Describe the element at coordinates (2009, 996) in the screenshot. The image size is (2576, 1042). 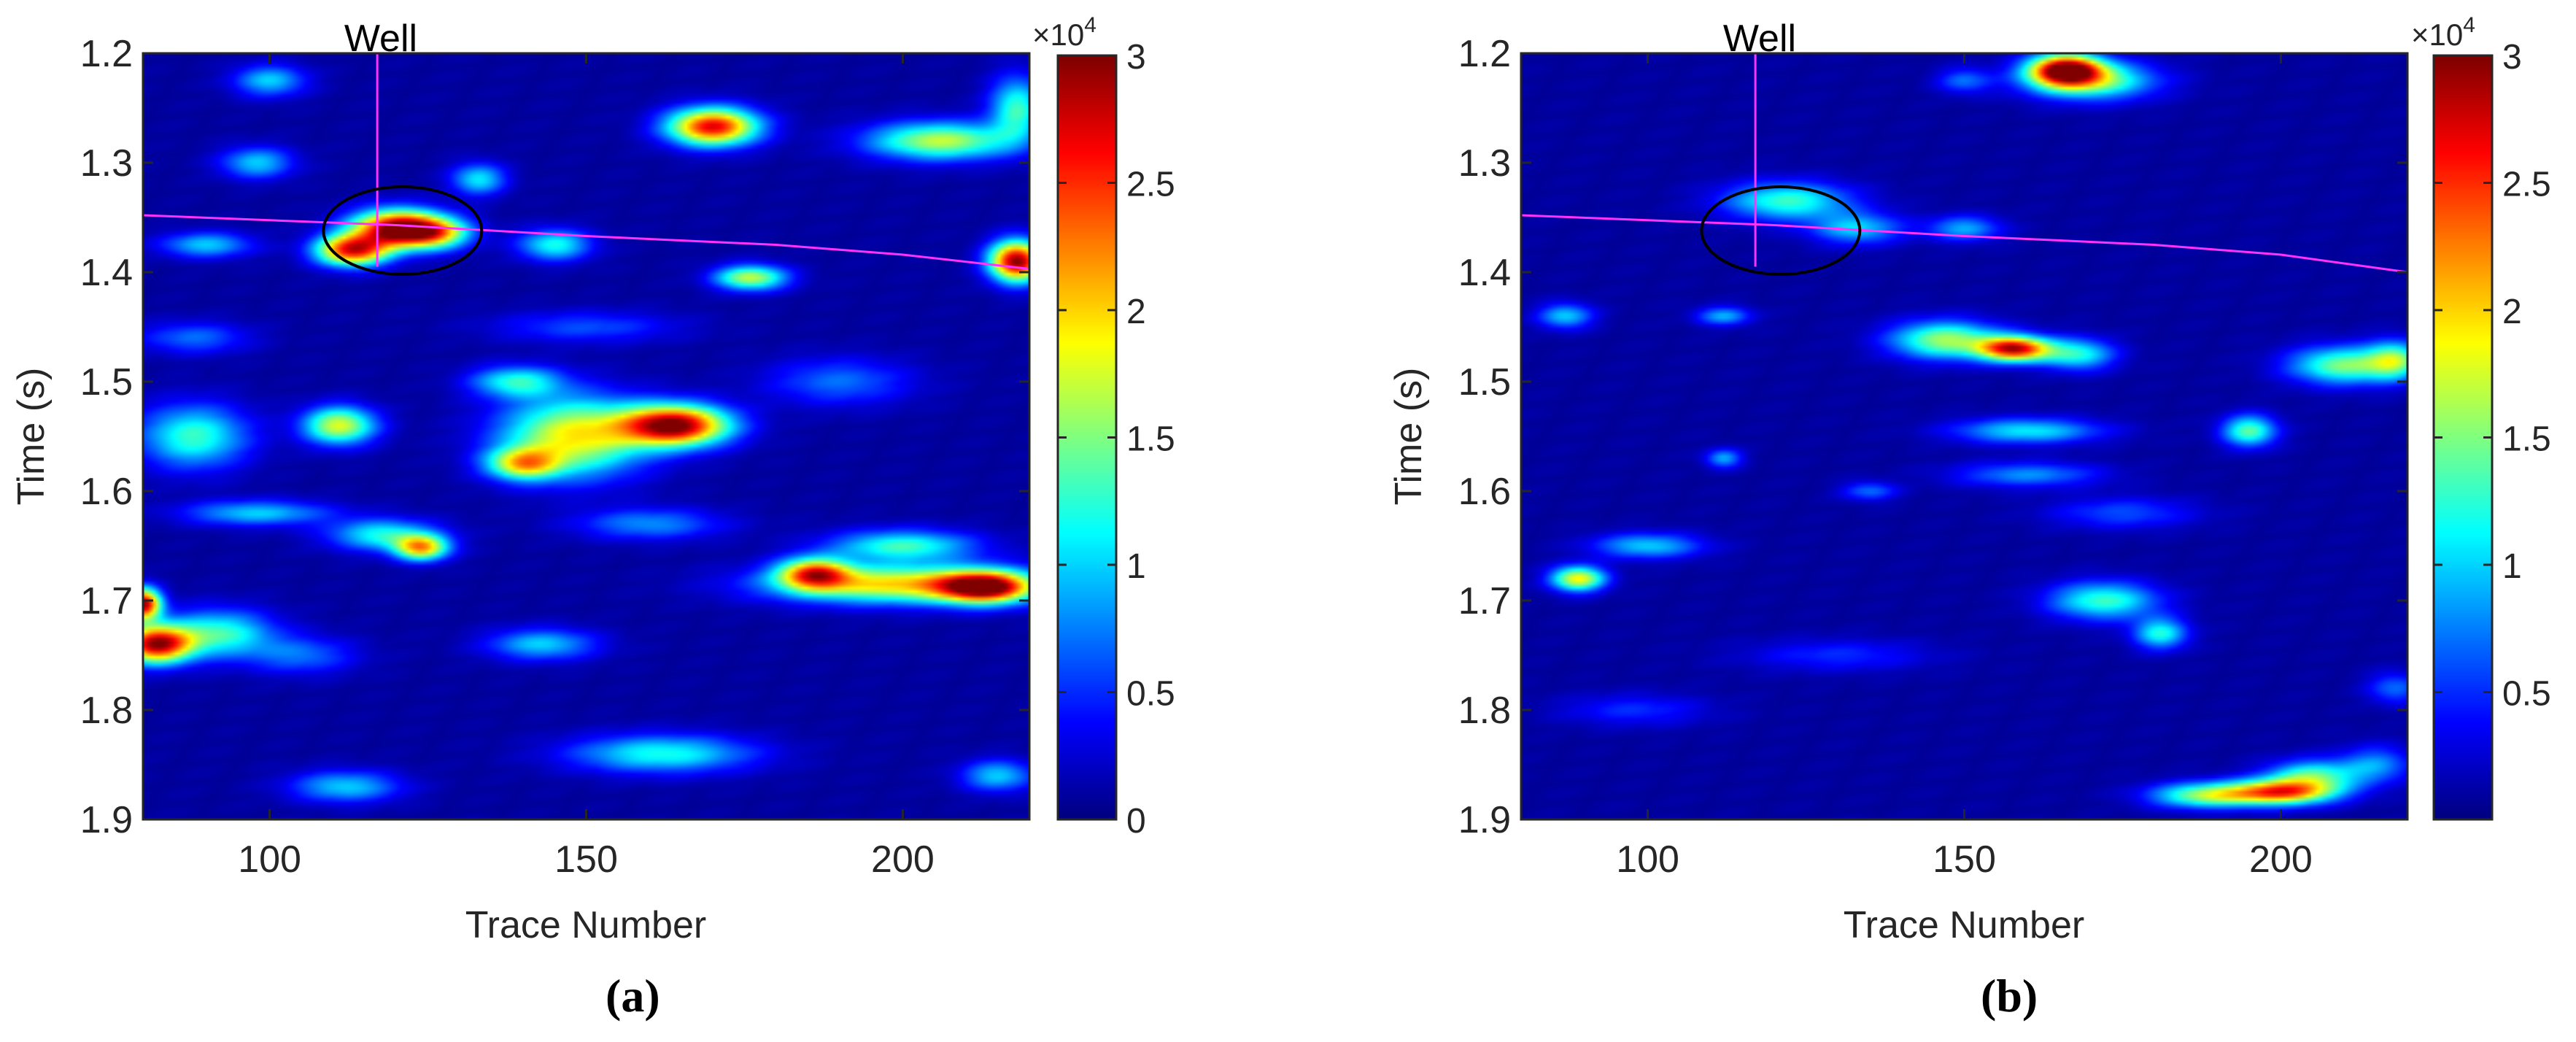
I see `panel-label-b: (b)` at that location.